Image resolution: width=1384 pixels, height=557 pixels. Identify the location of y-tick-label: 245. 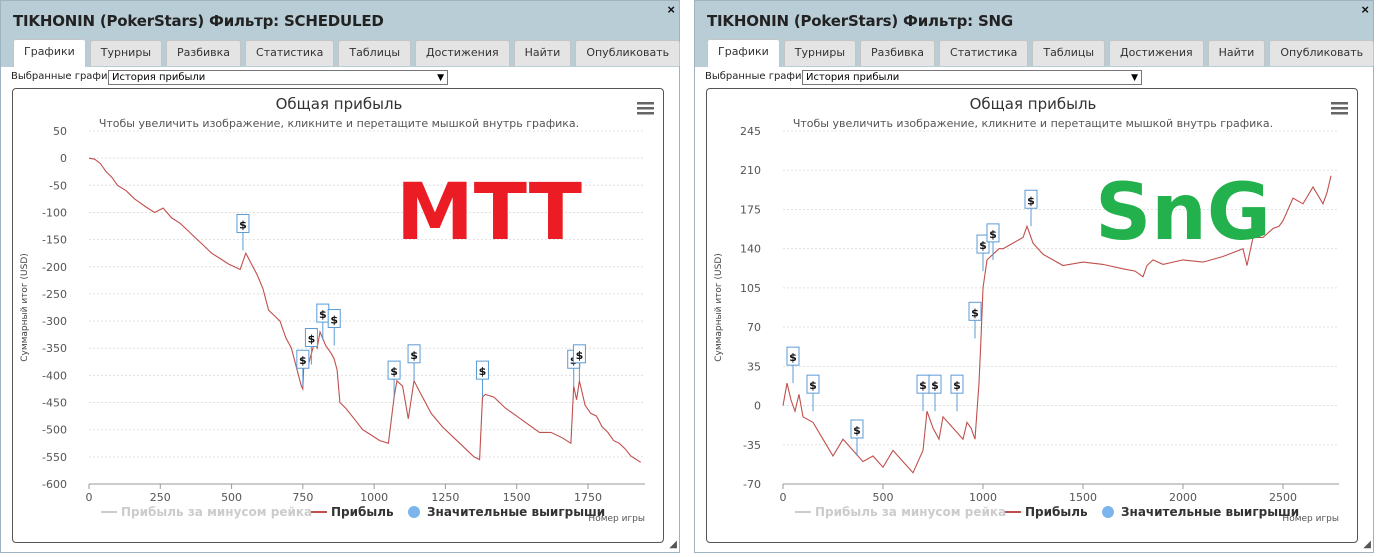
(750, 131).